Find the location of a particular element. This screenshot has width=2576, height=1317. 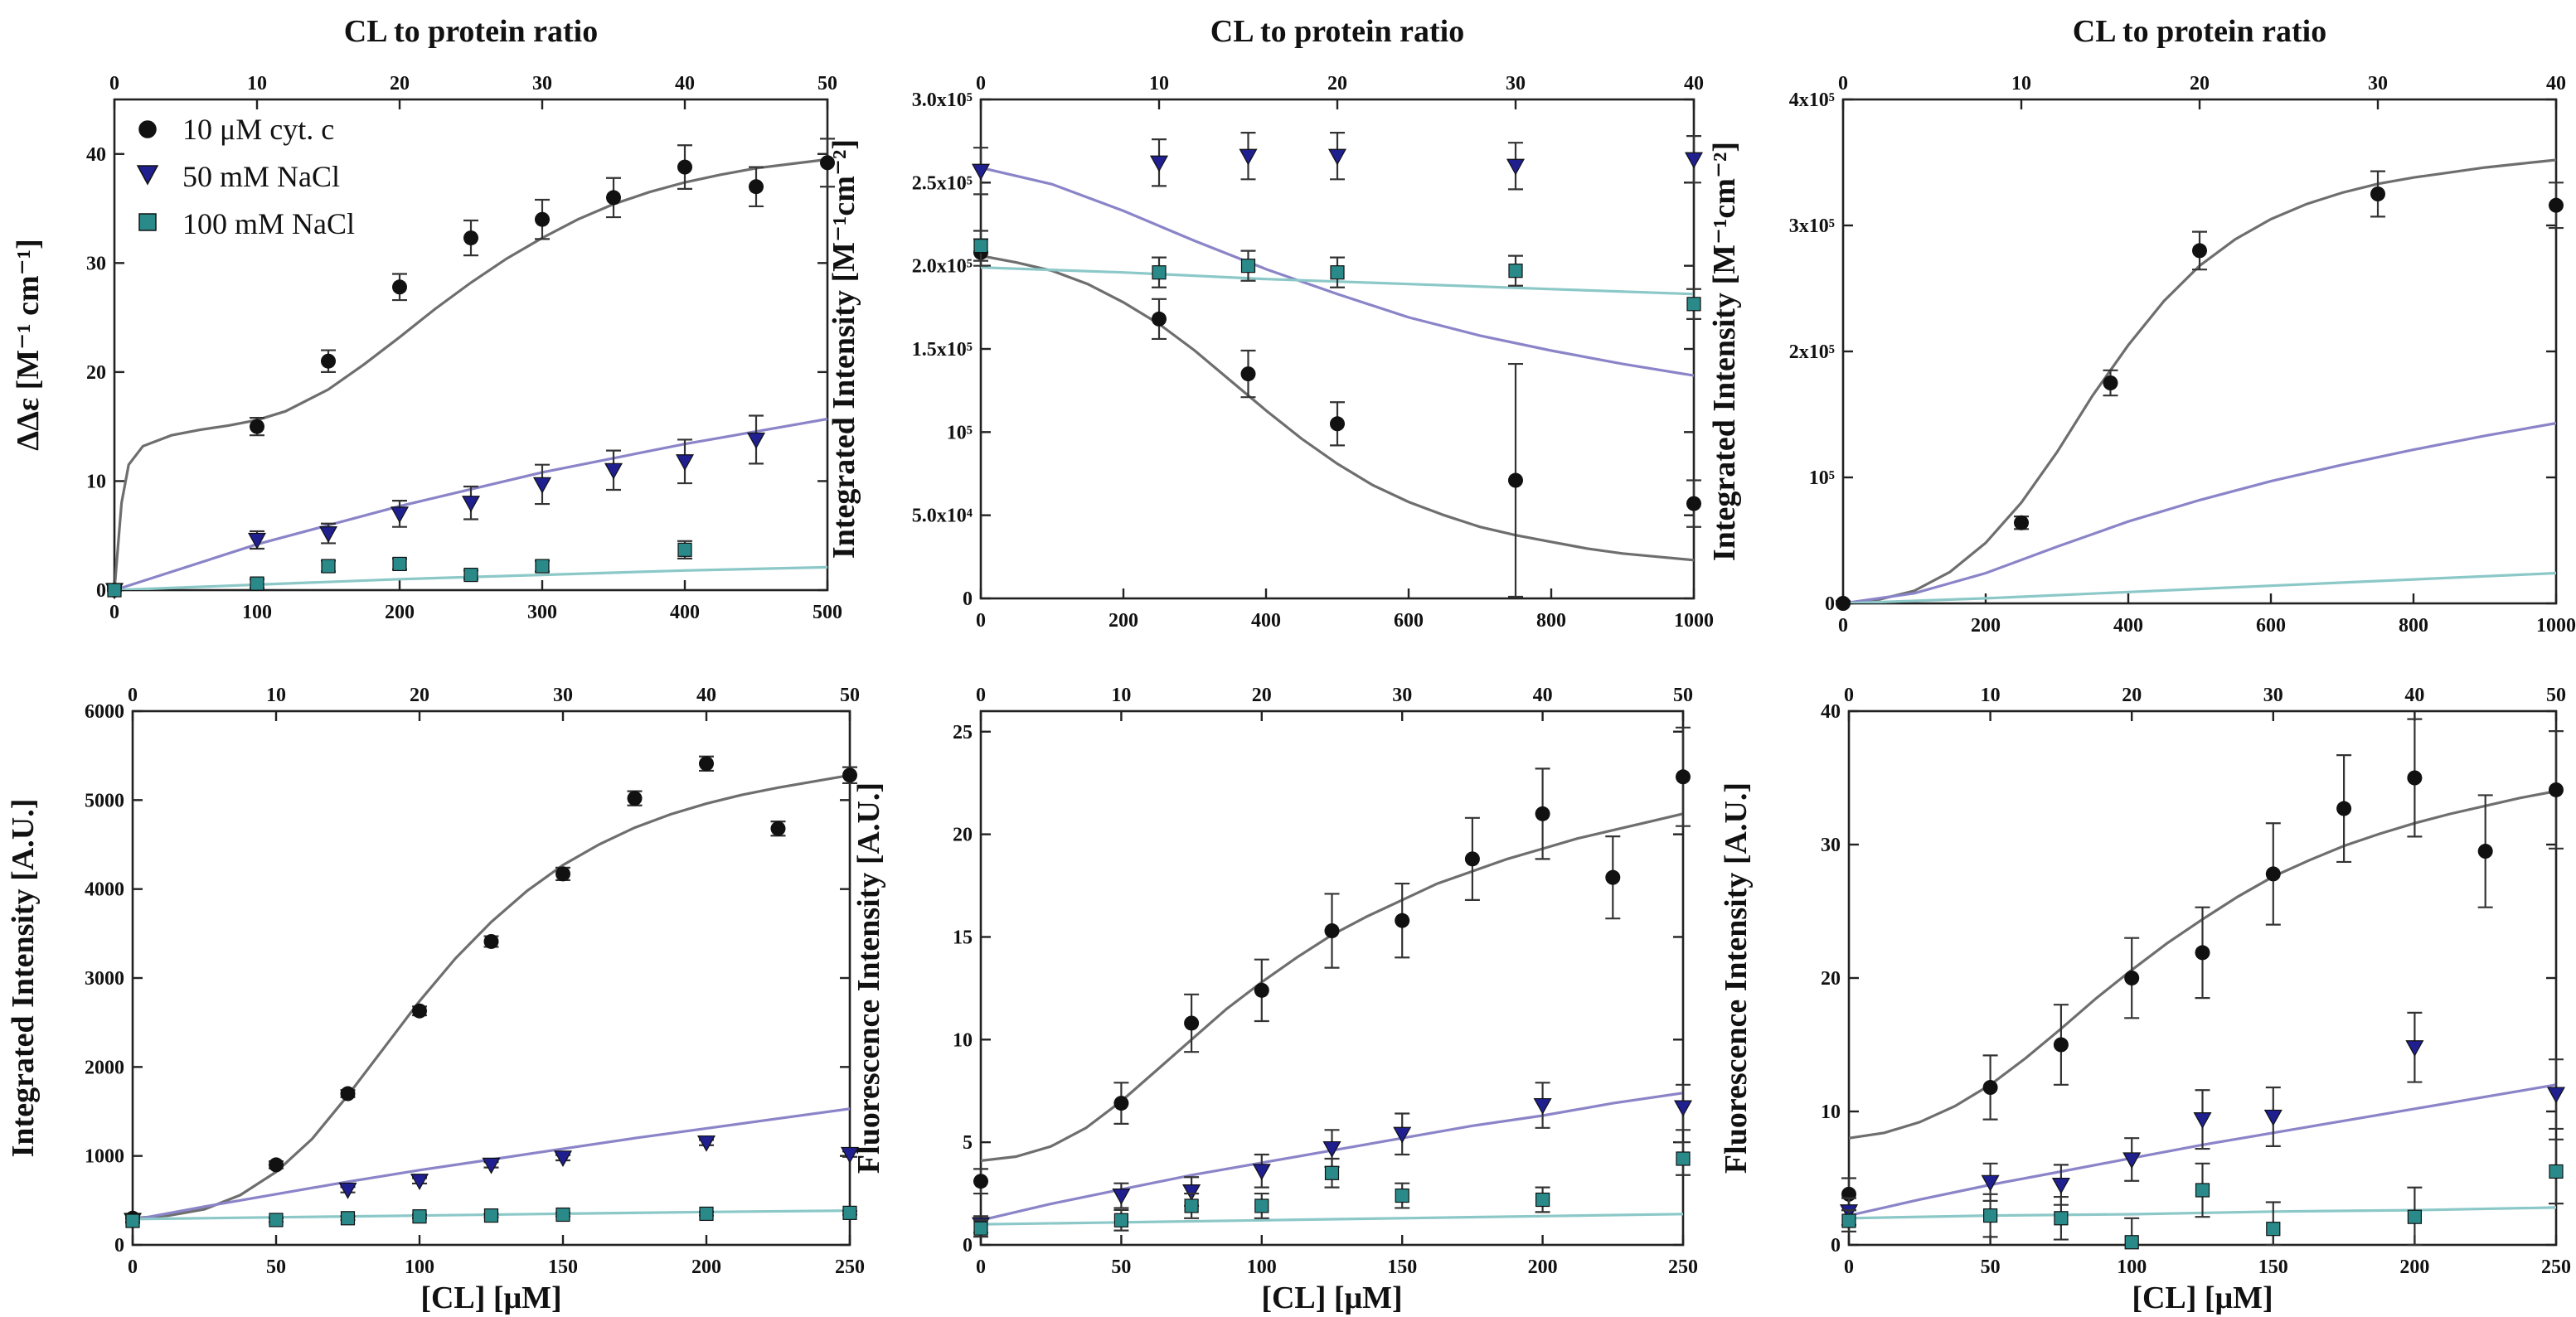

legend-marker-circle is located at coordinates (147, 129).